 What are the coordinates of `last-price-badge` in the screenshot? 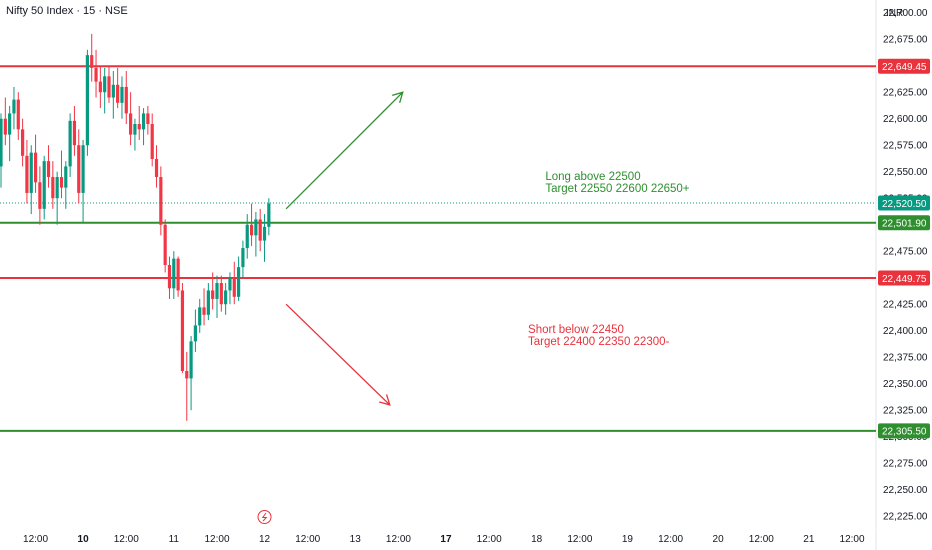 It's located at (904, 203).